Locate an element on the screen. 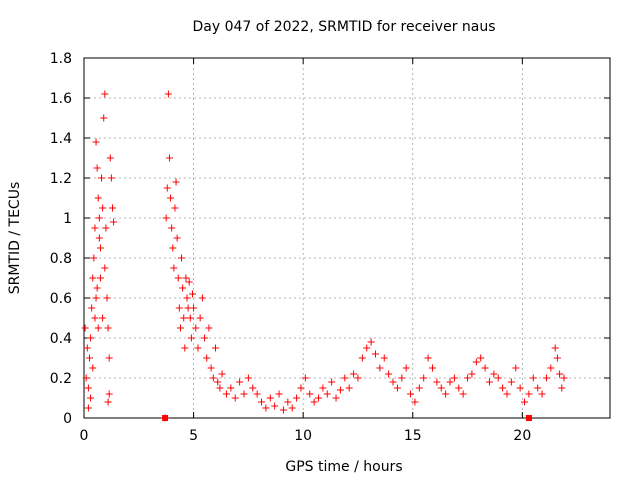 Image resolution: width=640 pixels, height=480 pixels. y-tick-label: 0.8 is located at coordinates (61, 259).